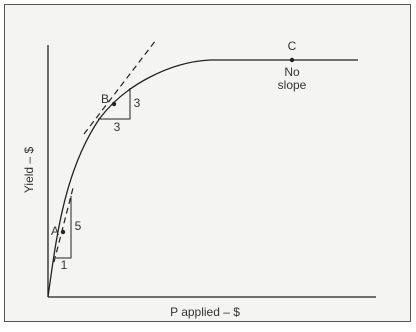 This screenshot has height=332, width=416. I want to click on run-label: 1, so click(64, 265).